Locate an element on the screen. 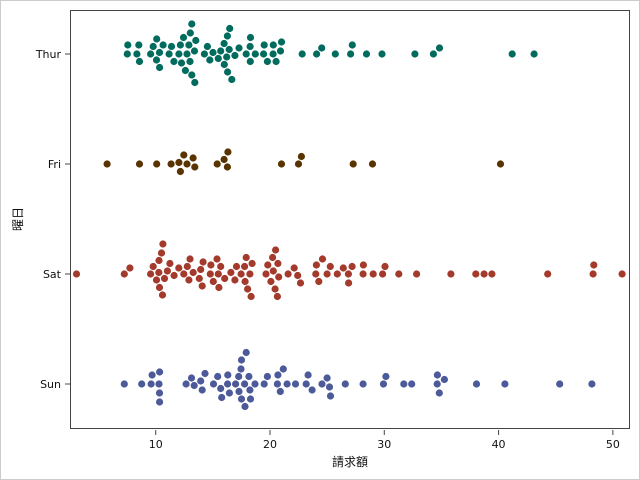  x-tick-label: 40 is located at coordinates (499, 444).